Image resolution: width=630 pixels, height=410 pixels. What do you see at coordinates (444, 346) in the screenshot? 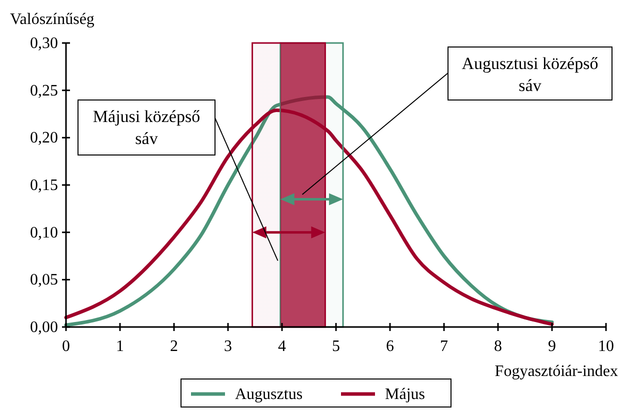
I see `x-tick-label: 7` at bounding box center [444, 346].